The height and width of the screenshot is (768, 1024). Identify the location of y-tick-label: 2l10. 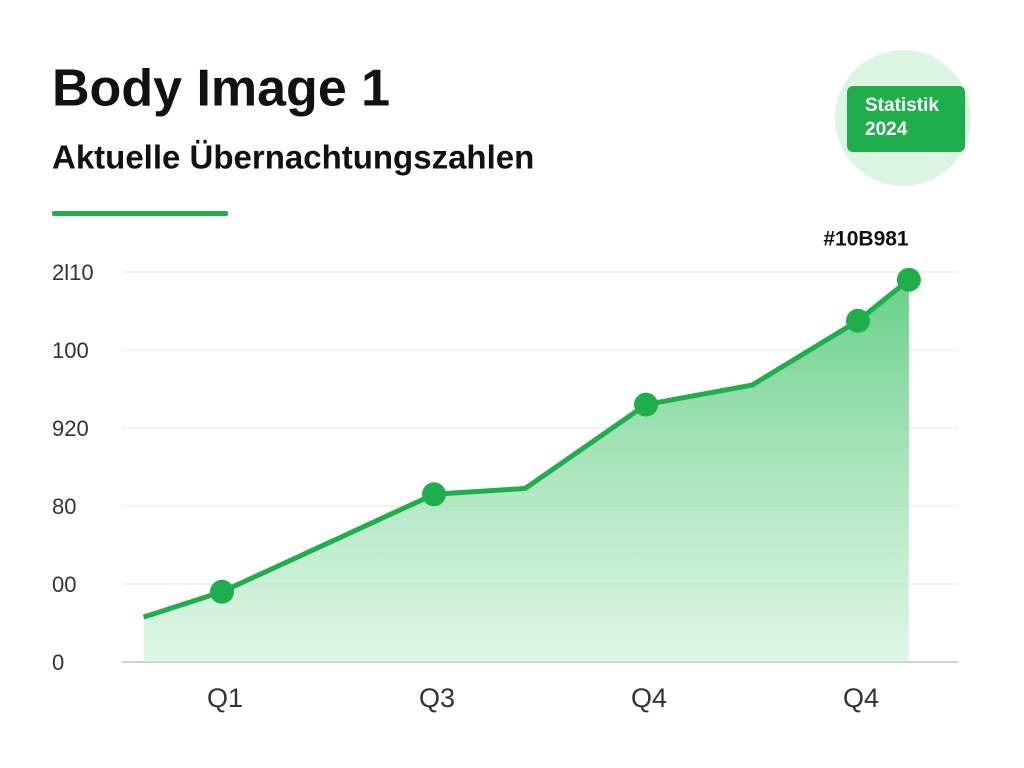
(73, 272).